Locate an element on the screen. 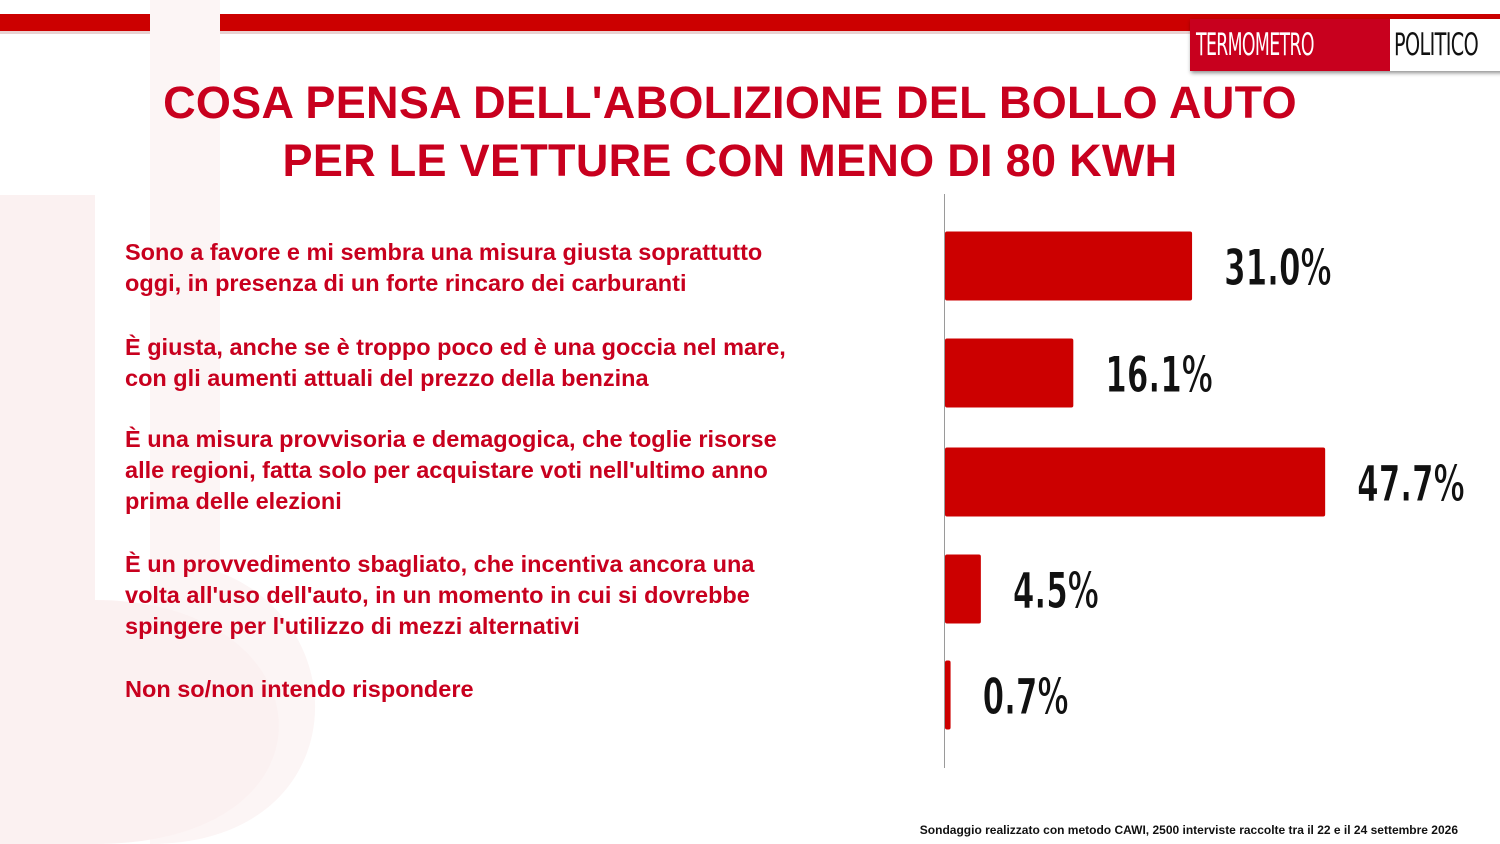 The height and width of the screenshot is (844, 1500). answer-label-5: Non so/non intendo rispondere is located at coordinates (530, 689).